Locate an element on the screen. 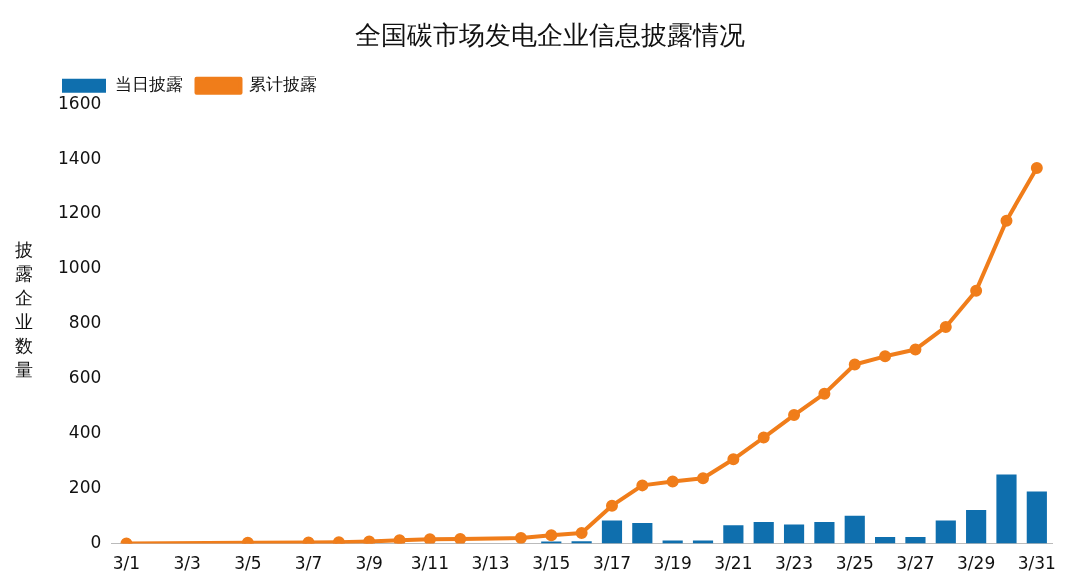 This screenshot has width=1080, height=586. y-tick-label: 600 is located at coordinates (85, 377).